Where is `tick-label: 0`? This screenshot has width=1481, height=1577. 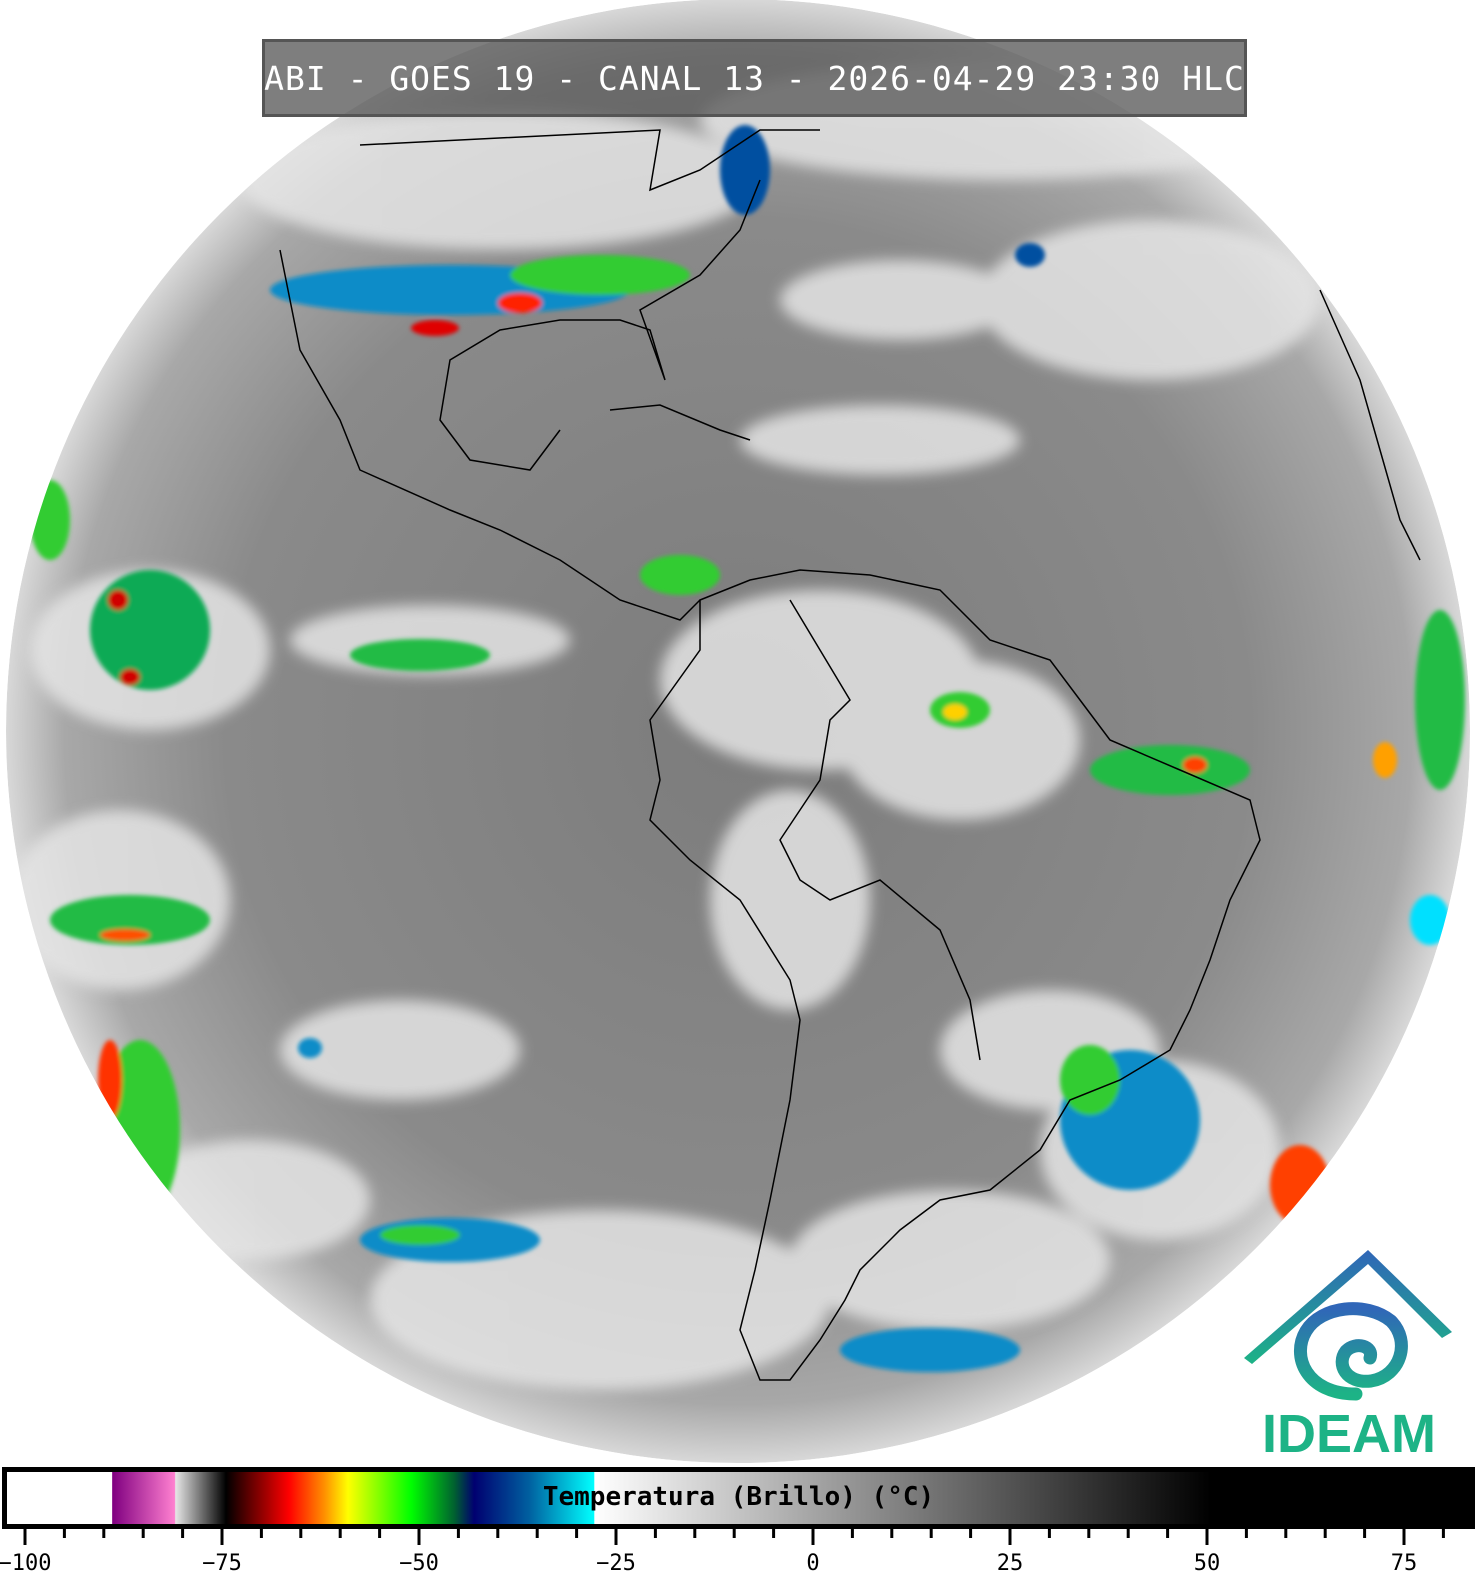
tick-label: 0 is located at coordinates (812, 1563).